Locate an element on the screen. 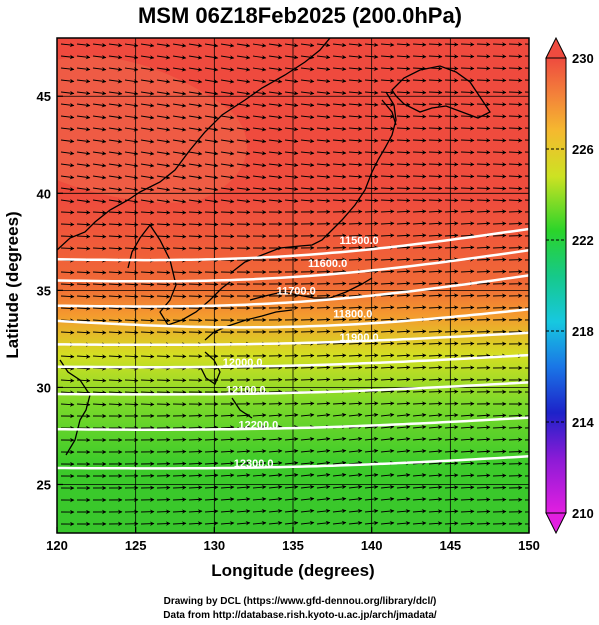  colorbar-bottom-triangle is located at coordinates (556, 523).